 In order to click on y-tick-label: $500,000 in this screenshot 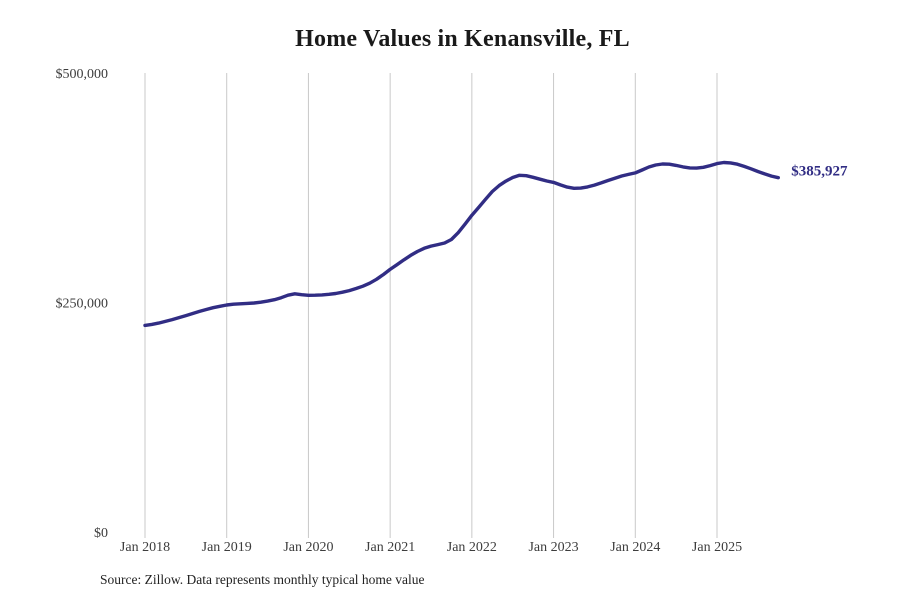, I will do `click(82, 74)`.